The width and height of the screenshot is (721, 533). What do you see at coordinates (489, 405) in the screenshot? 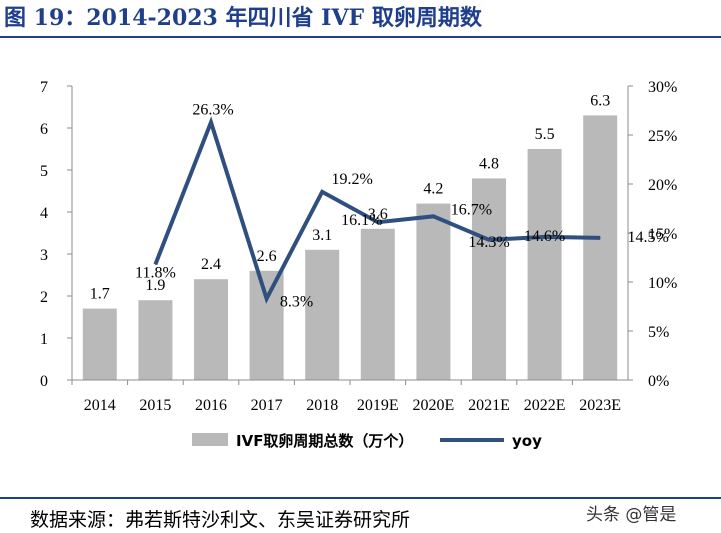
I see `x-tick-label: 2021E` at bounding box center [489, 405].